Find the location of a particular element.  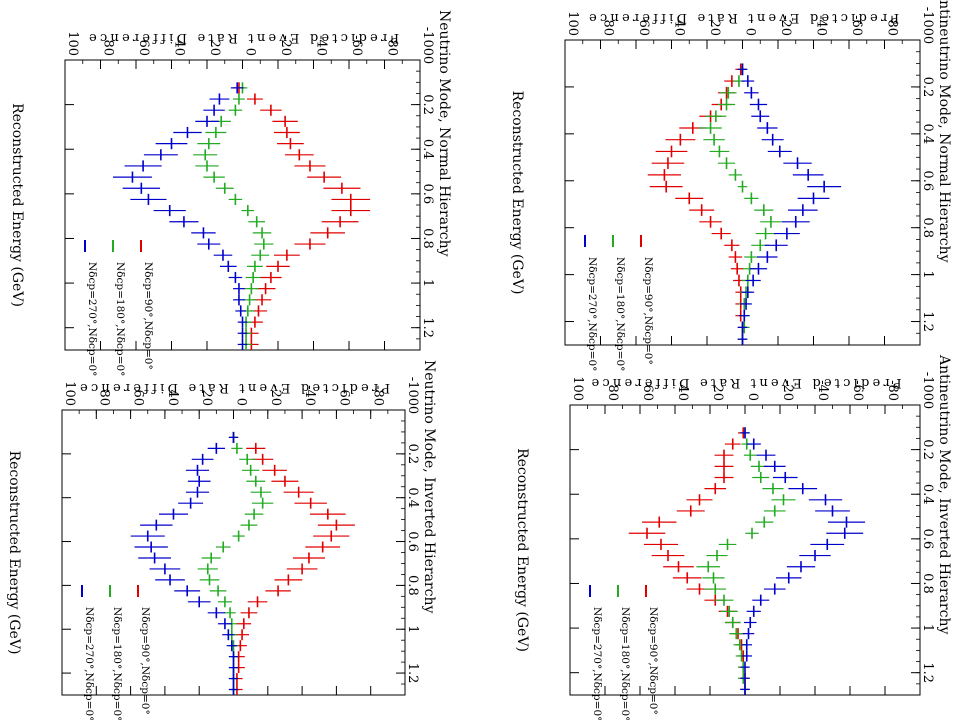

panel-title: Antineutrino Mode, Inverted Hierarchy is located at coordinates (944, 494).